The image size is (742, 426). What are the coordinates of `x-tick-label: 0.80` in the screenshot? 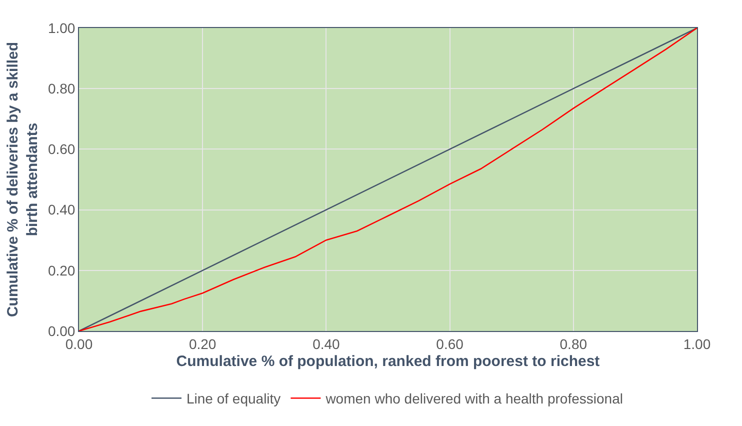 It's located at (574, 344).